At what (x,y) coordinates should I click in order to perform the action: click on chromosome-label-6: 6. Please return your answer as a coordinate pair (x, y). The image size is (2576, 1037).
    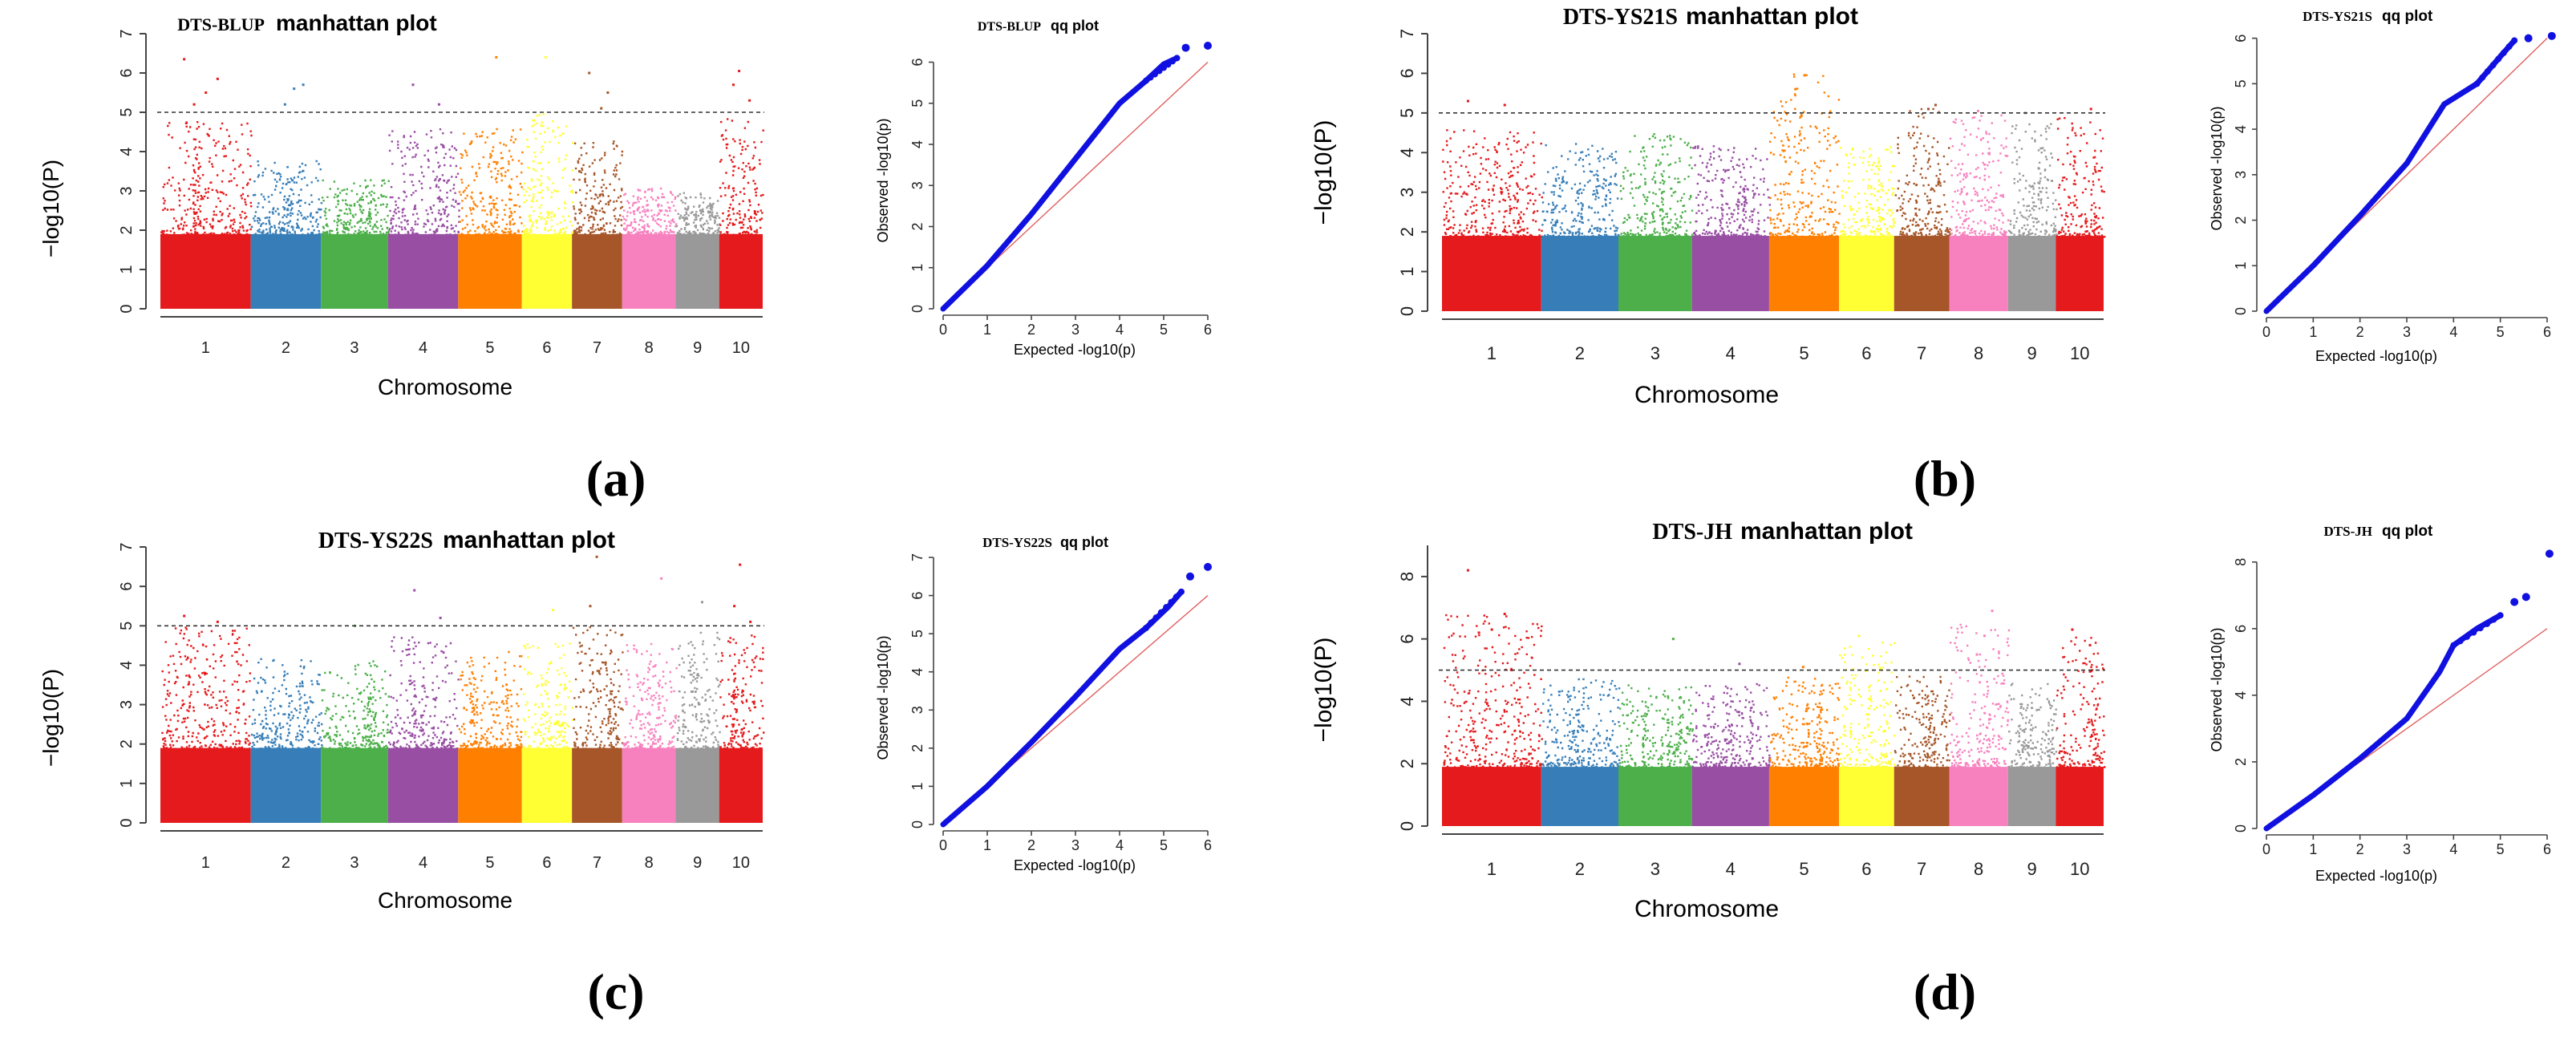
    Looking at the image, I should click on (546, 348).